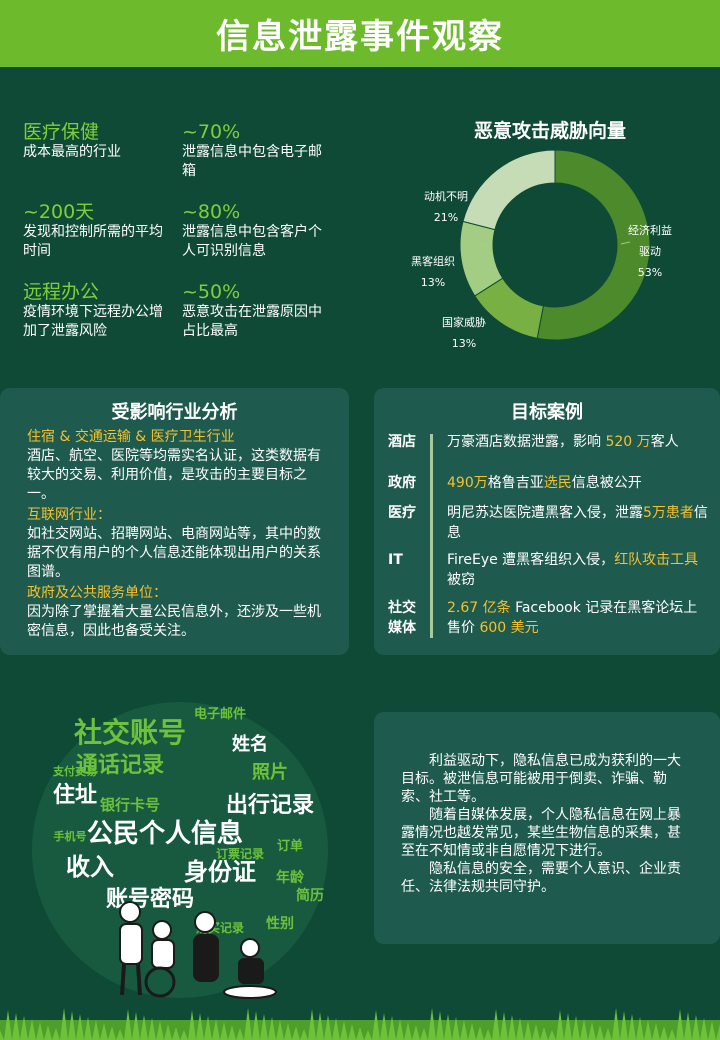 The image size is (720, 1040). Describe the element at coordinates (395, 560) in the screenshot. I see `case-label: IT` at that location.